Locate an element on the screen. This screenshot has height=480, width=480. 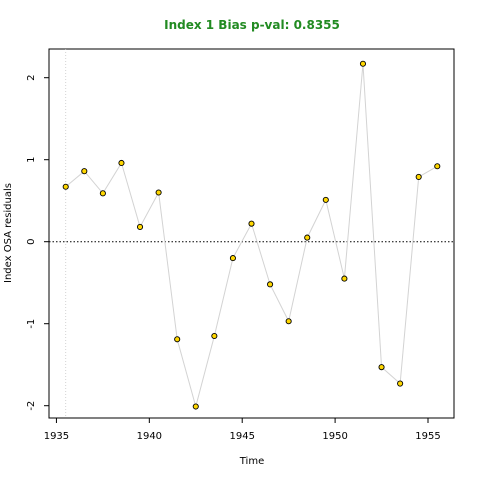
y-tick-label: -2 is located at coordinates (31, 406).